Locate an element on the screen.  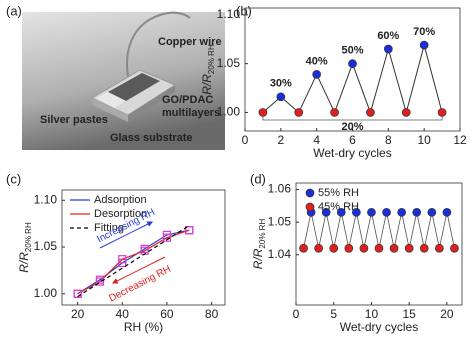
plot-frame is located at coordinates (379, 244).